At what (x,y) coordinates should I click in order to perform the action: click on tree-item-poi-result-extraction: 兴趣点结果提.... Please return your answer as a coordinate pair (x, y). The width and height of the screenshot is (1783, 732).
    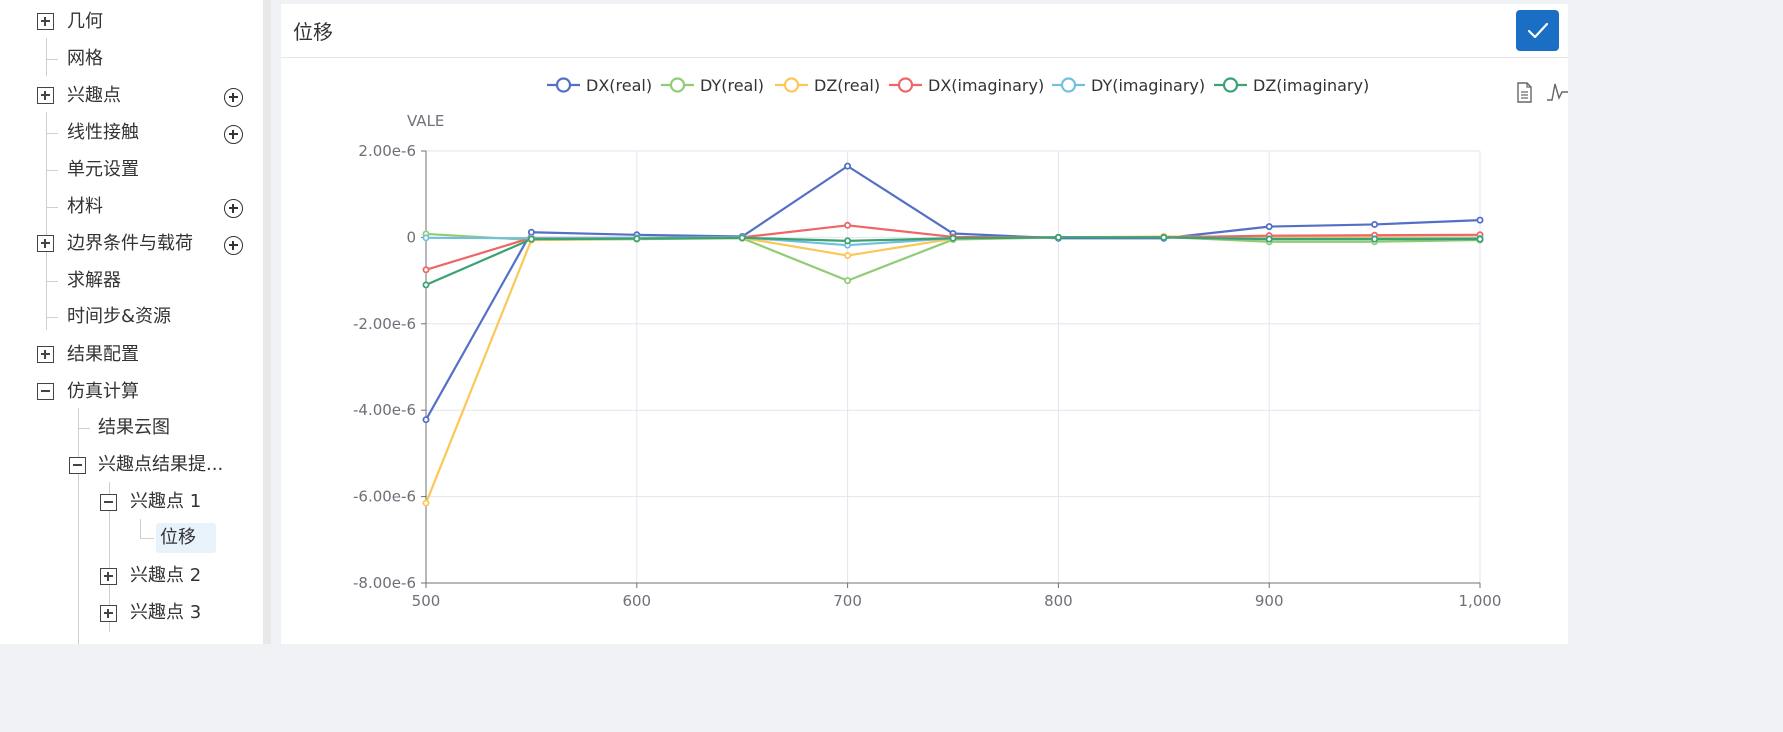
    Looking at the image, I should click on (146, 465).